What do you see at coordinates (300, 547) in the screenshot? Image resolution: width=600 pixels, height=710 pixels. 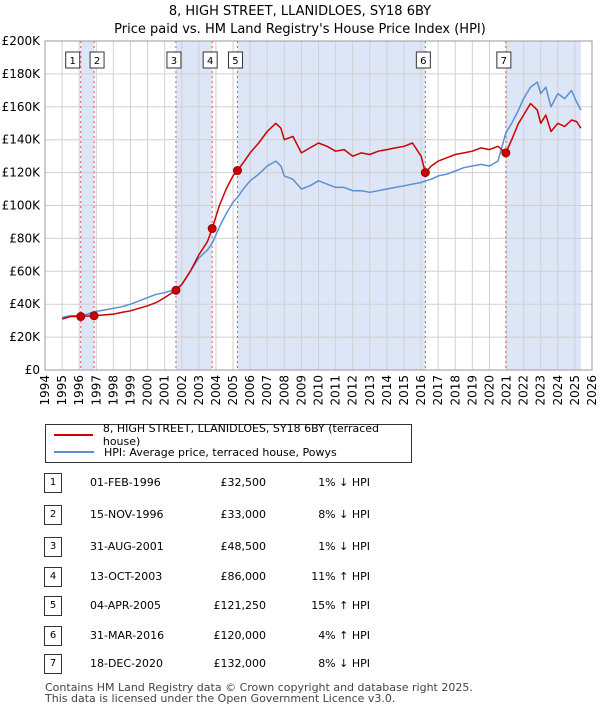 I see `table-row: 3 31-AUG-2001 £48,500 1% ↓ HPI` at bounding box center [300, 547].